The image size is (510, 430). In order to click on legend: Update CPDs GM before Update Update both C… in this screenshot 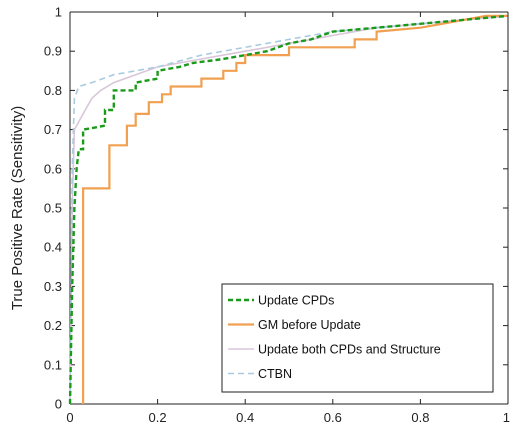, I will do `click(357, 338)`.